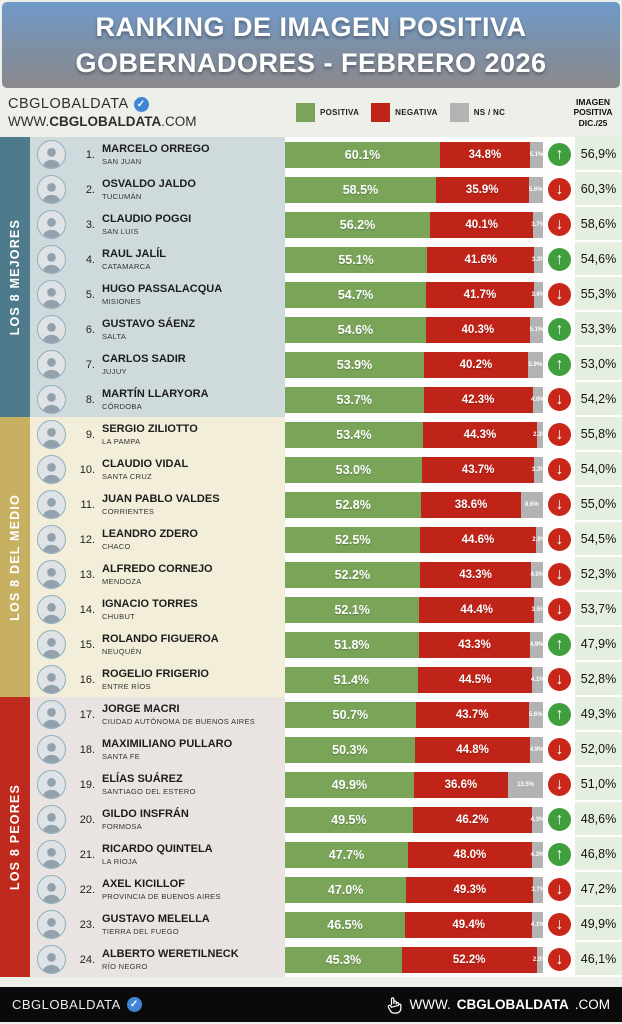  I want to click on positive-segment: 52.5%, so click(353, 539).